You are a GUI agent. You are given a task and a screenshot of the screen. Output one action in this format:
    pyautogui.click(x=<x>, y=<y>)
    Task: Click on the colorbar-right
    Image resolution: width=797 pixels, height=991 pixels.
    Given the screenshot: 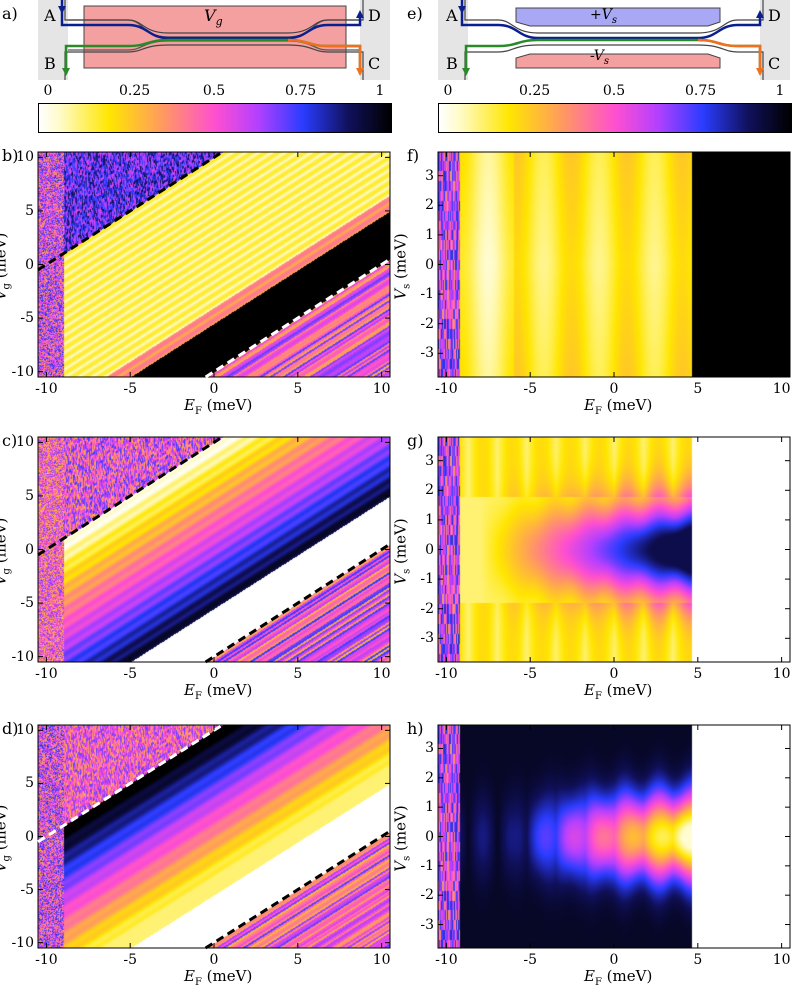 What is the action you would take?
    pyautogui.click(x=615, y=118)
    